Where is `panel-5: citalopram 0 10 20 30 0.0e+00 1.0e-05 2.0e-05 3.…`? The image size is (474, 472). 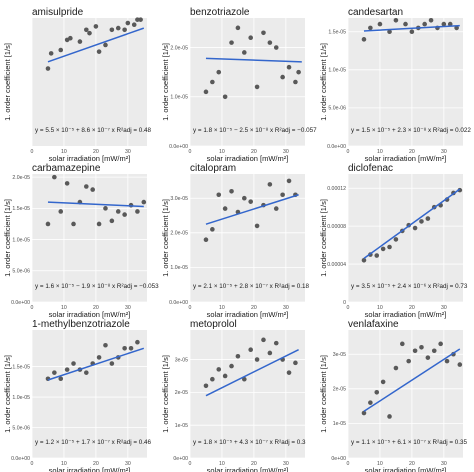 panel-5: citalopram 0 10 20 30 0.0e+00 1.0e-05 2.0e-05 3.… is located at coordinates (235, 241).